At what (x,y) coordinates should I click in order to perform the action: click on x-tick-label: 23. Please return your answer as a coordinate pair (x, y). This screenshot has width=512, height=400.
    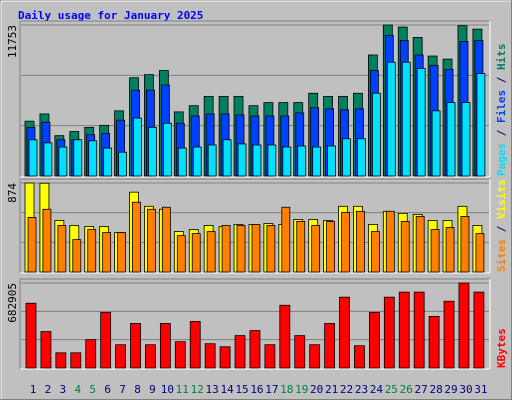
    Looking at the image, I should click on (361, 389).